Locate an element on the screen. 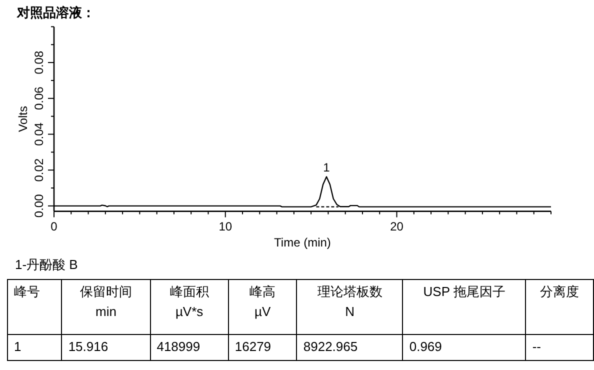 This screenshot has width=594, height=370. annotation: 1 is located at coordinates (326, 167).